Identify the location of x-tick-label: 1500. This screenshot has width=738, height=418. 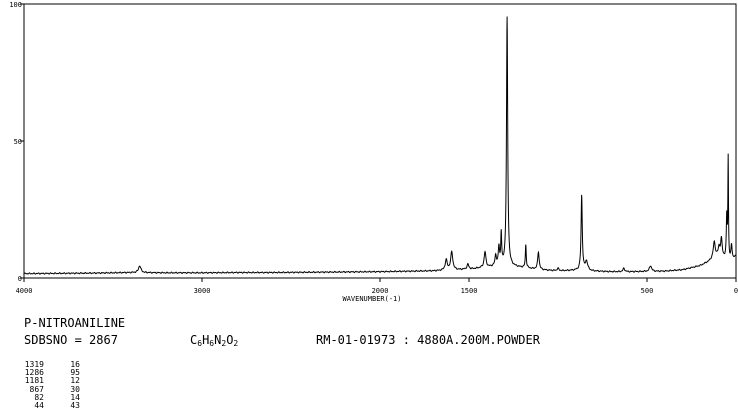
(469, 291).